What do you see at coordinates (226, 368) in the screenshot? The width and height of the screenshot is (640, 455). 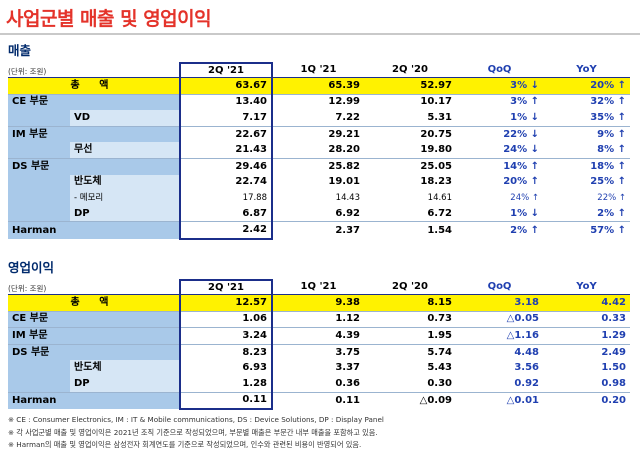 I see `value-cell: 6.93` at bounding box center [226, 368].